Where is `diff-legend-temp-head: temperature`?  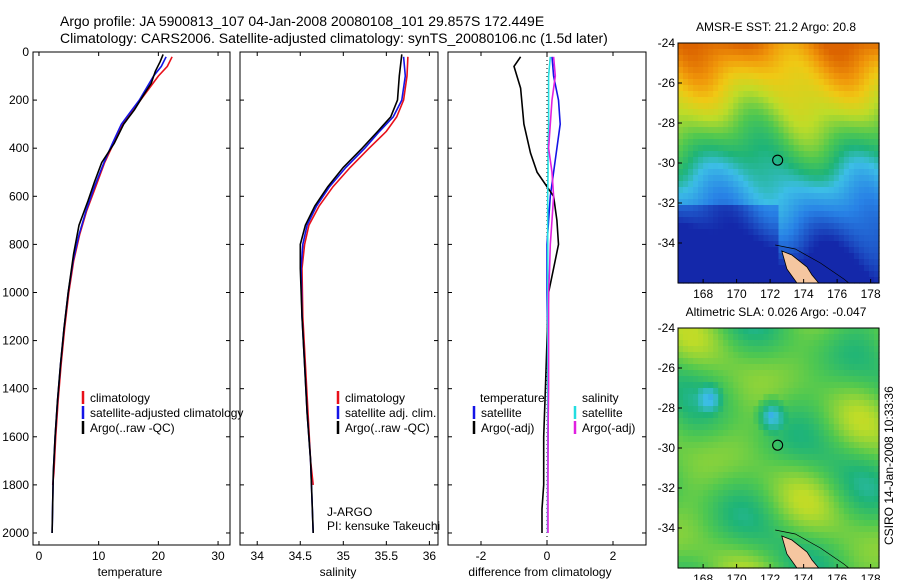
diff-legend-temp-head: temperature is located at coordinates (512, 398).